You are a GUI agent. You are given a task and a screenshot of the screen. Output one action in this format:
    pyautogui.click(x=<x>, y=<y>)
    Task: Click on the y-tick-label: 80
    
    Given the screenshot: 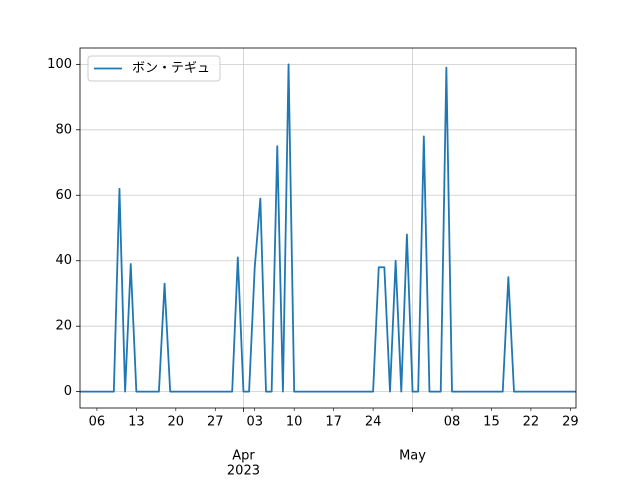 What is the action you would take?
    pyautogui.click(x=63, y=129)
    